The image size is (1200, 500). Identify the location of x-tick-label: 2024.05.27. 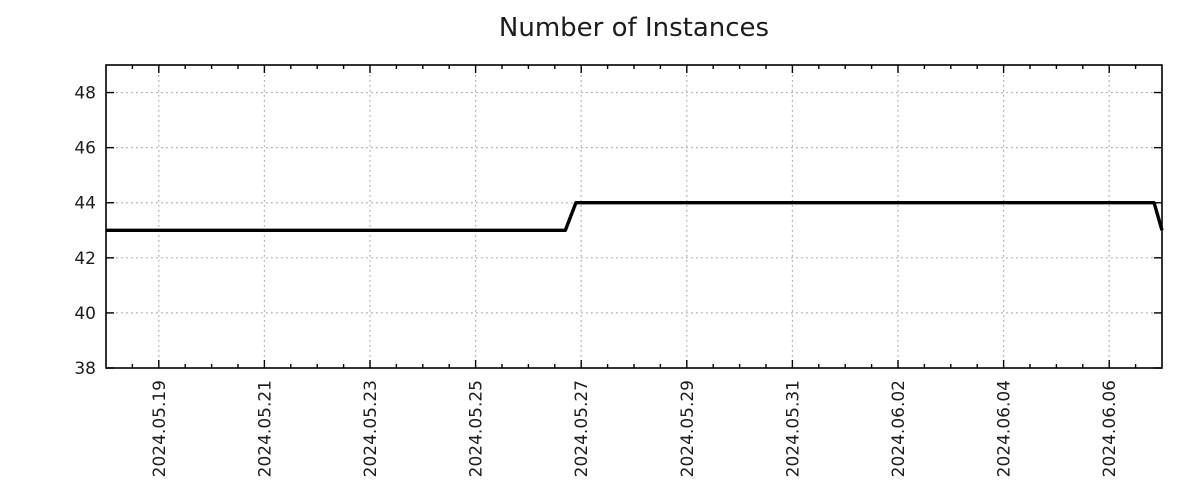
(582, 428).